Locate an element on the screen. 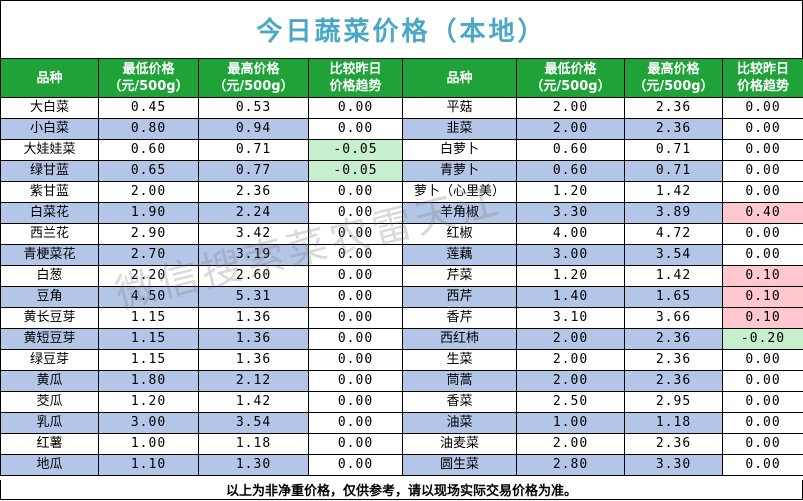 The height and width of the screenshot is (501, 803). table-row: 白菜花 1.90 2.24 0.00 羊角椒 3.30 3.89 0.40 is located at coordinates (401, 213).